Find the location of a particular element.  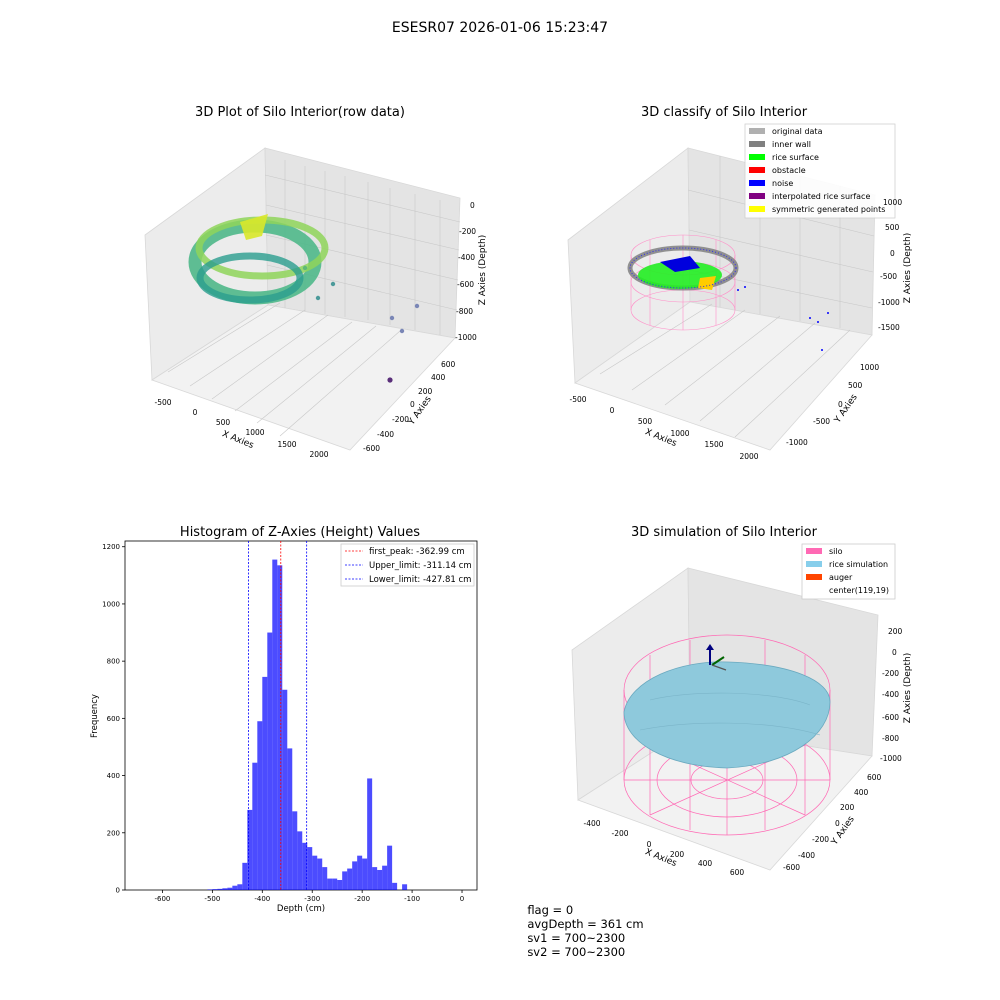

panel1-x-ticks: -500 0 500 1000 1500 2000 is located at coordinates (241, 428).